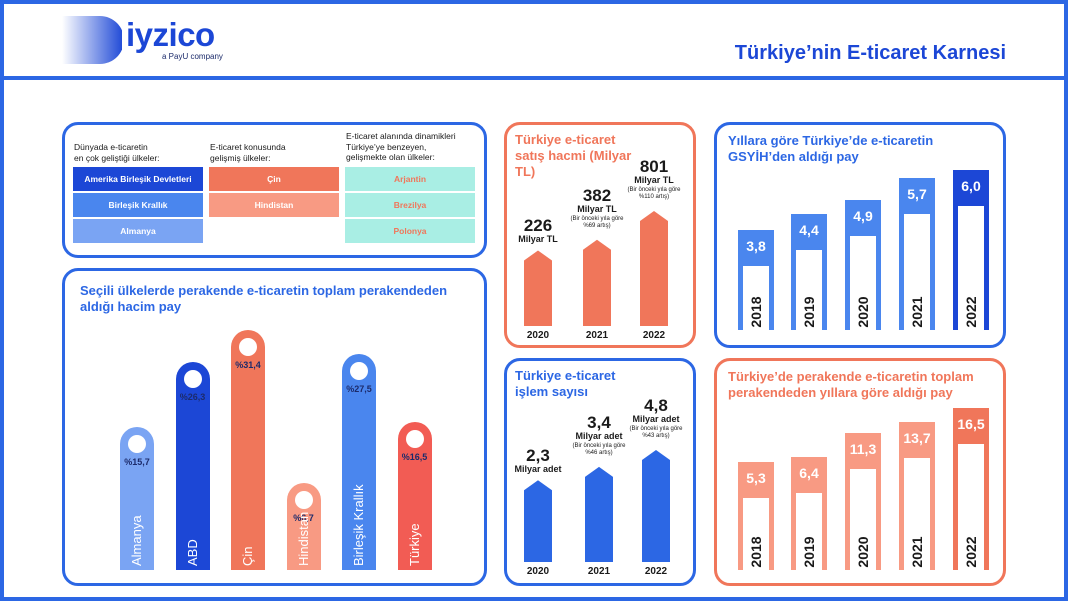 This screenshot has width=1068, height=601. What do you see at coordinates (654, 193) in the screenshot?
I see `growth-note: (Bir önceki yıla göre %110 artış)` at bounding box center [654, 193].